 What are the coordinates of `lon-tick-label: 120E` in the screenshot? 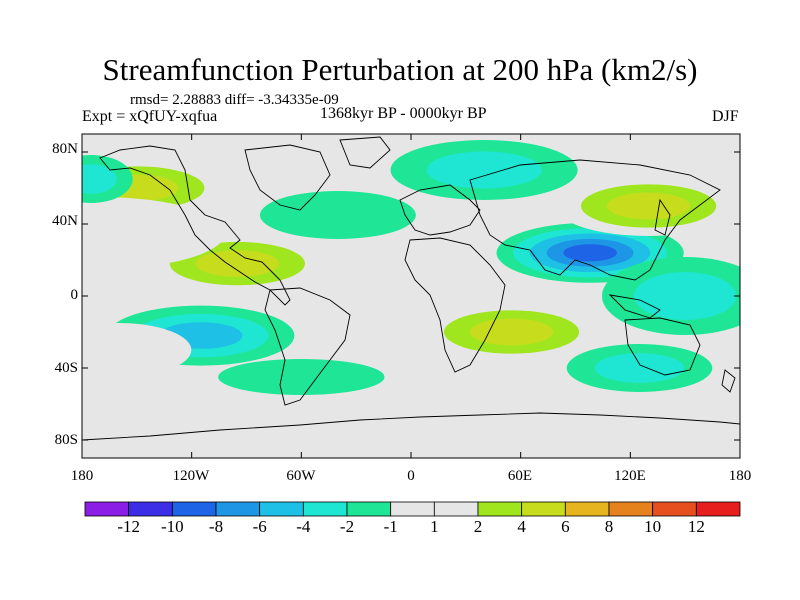 It's located at (630, 476).